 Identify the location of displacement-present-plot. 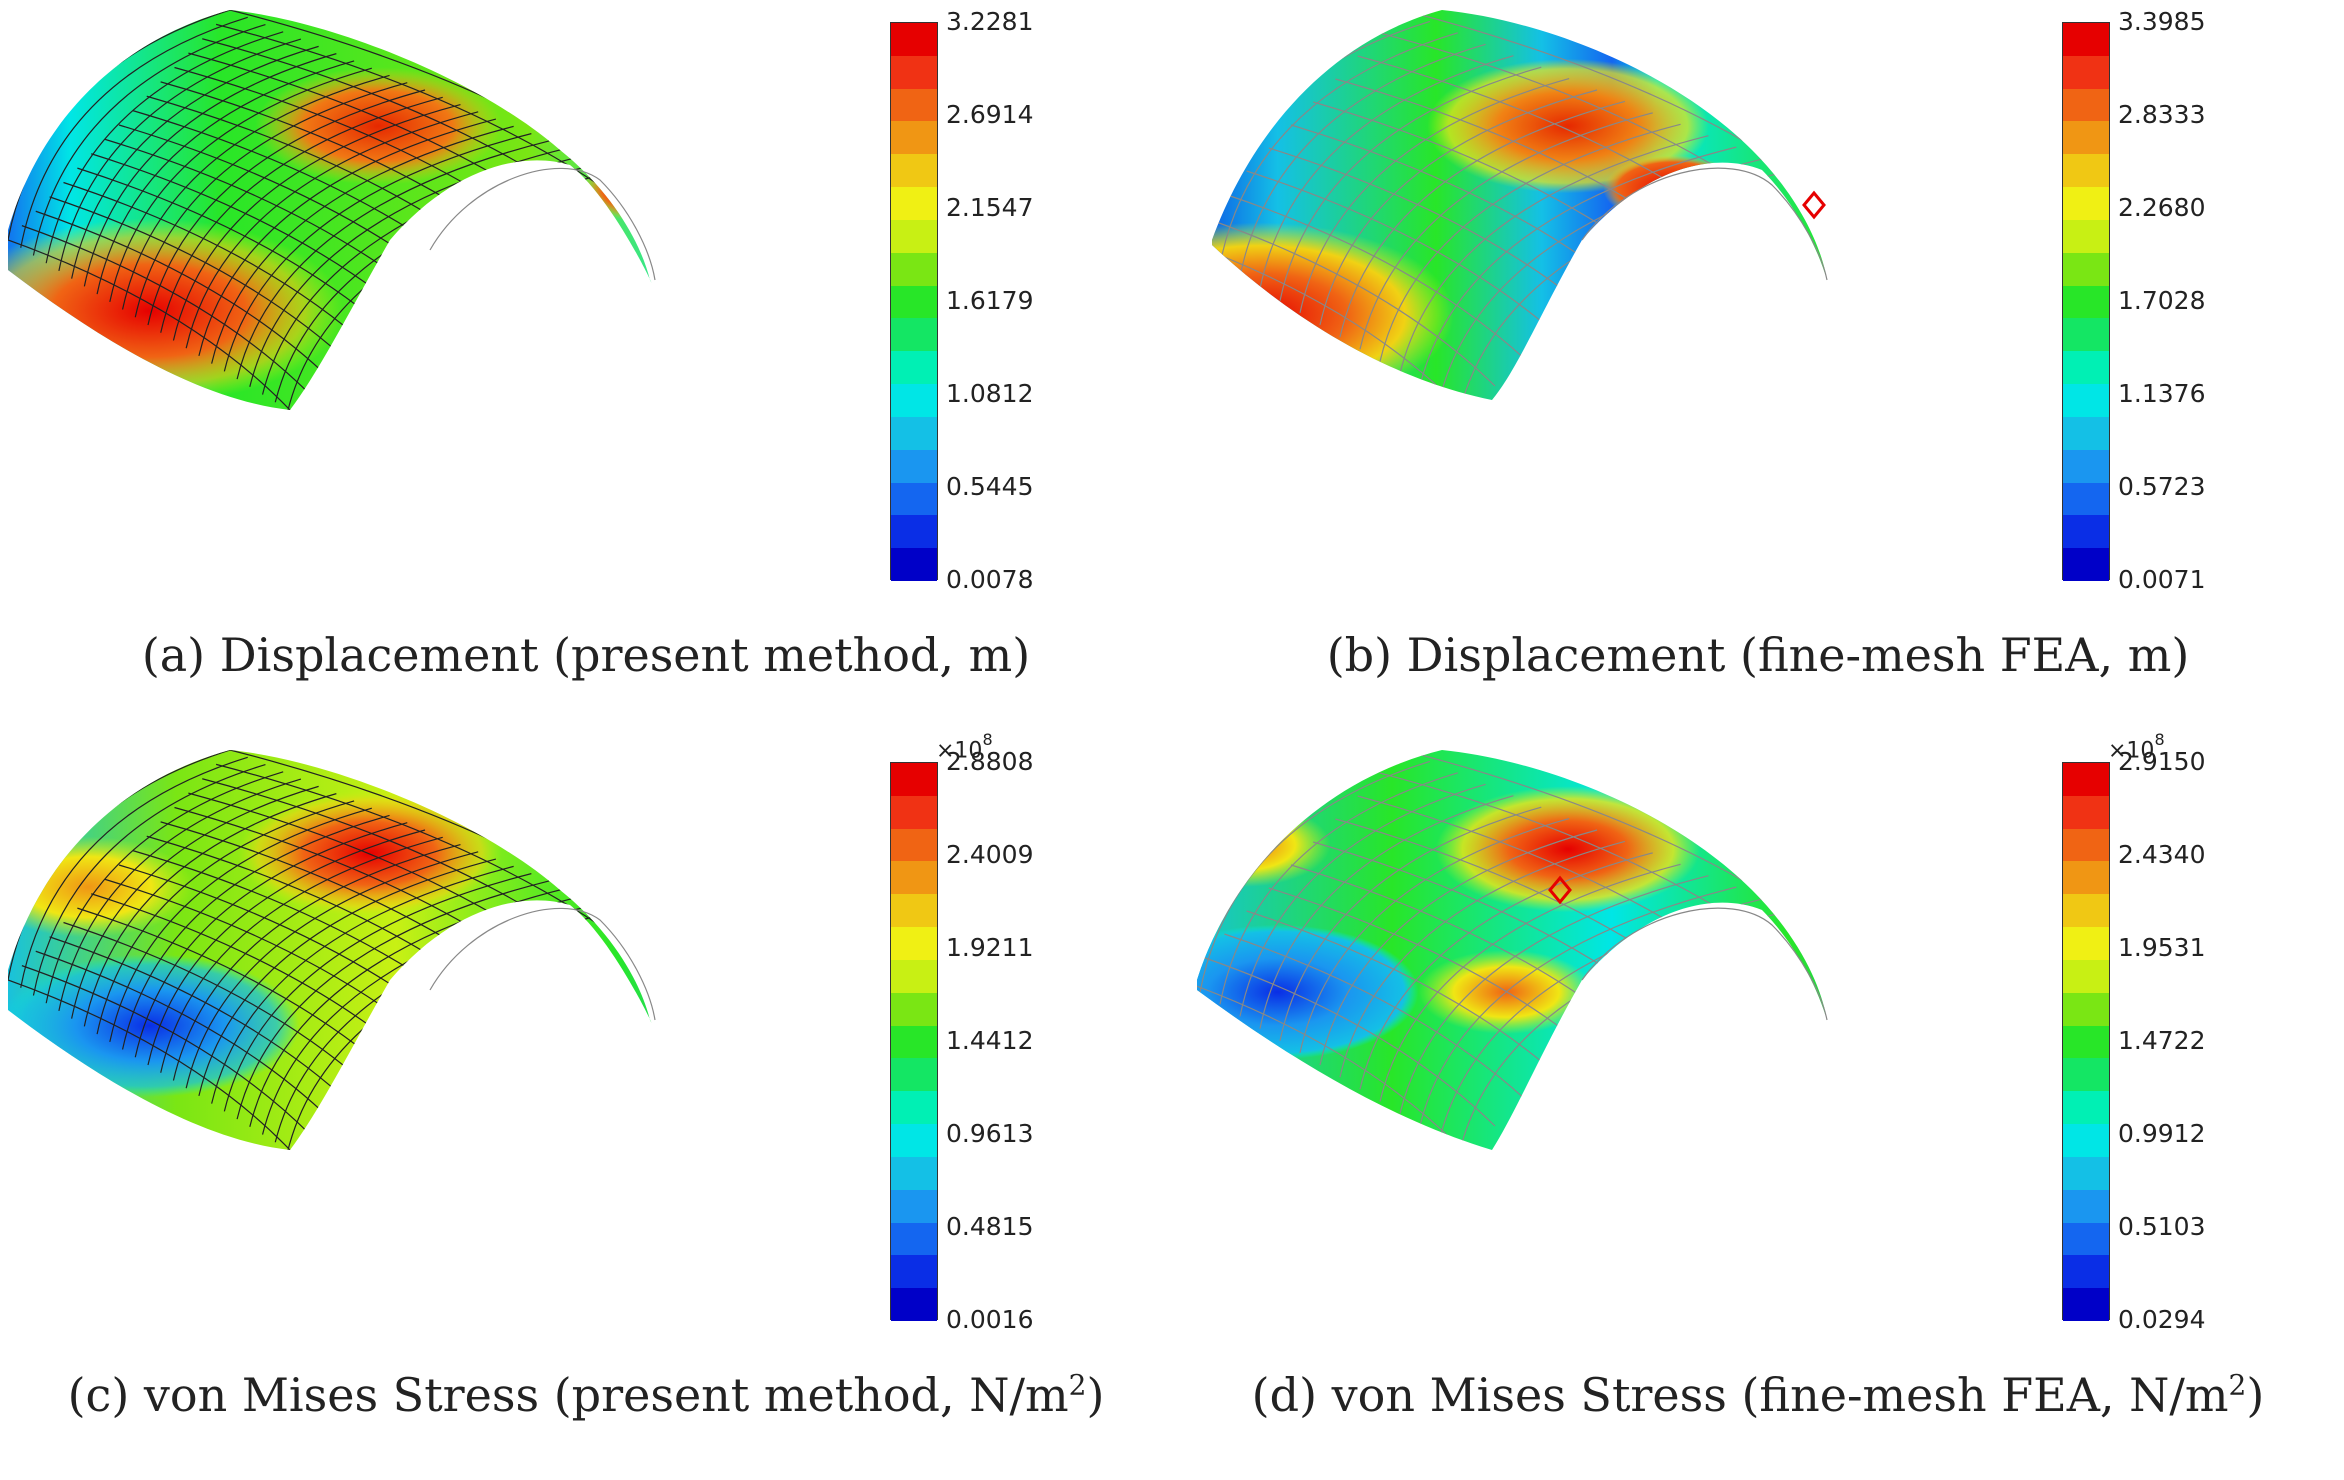
(332, 210).